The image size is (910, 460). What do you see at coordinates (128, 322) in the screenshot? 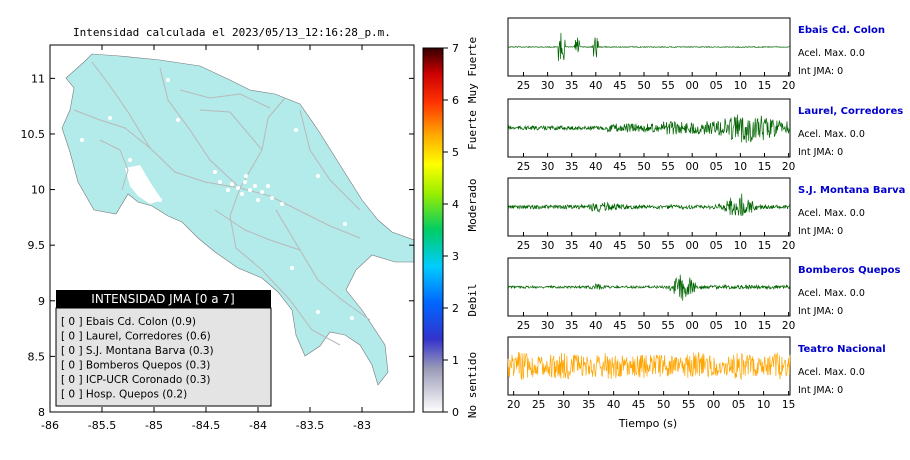
I see `legend-item: [ 0 ] Ebais Cd. Colon (0.9)` at bounding box center [128, 322].